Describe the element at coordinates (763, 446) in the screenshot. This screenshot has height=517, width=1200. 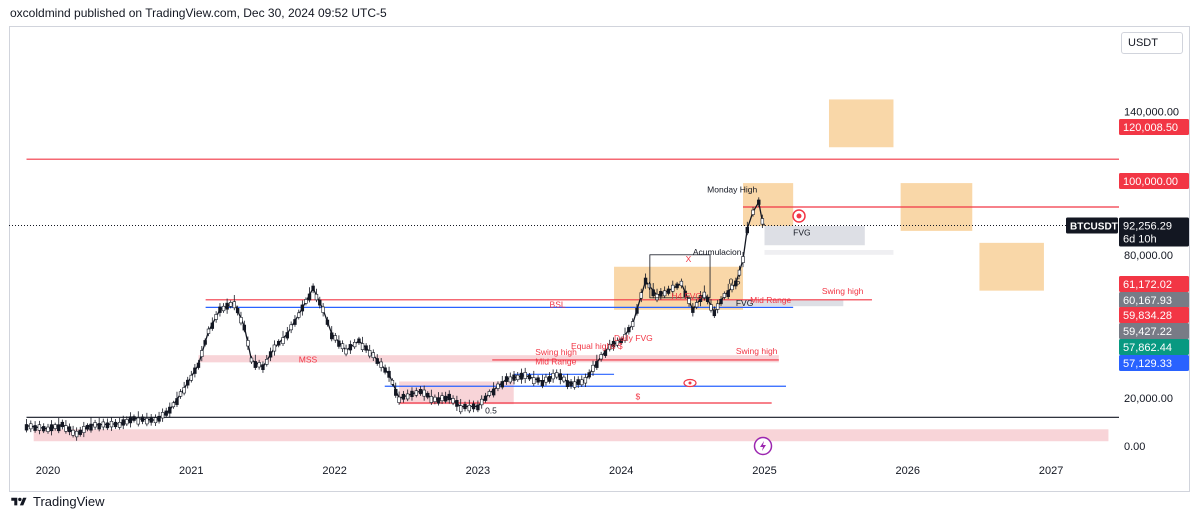
I see `lightning-icon` at that location.